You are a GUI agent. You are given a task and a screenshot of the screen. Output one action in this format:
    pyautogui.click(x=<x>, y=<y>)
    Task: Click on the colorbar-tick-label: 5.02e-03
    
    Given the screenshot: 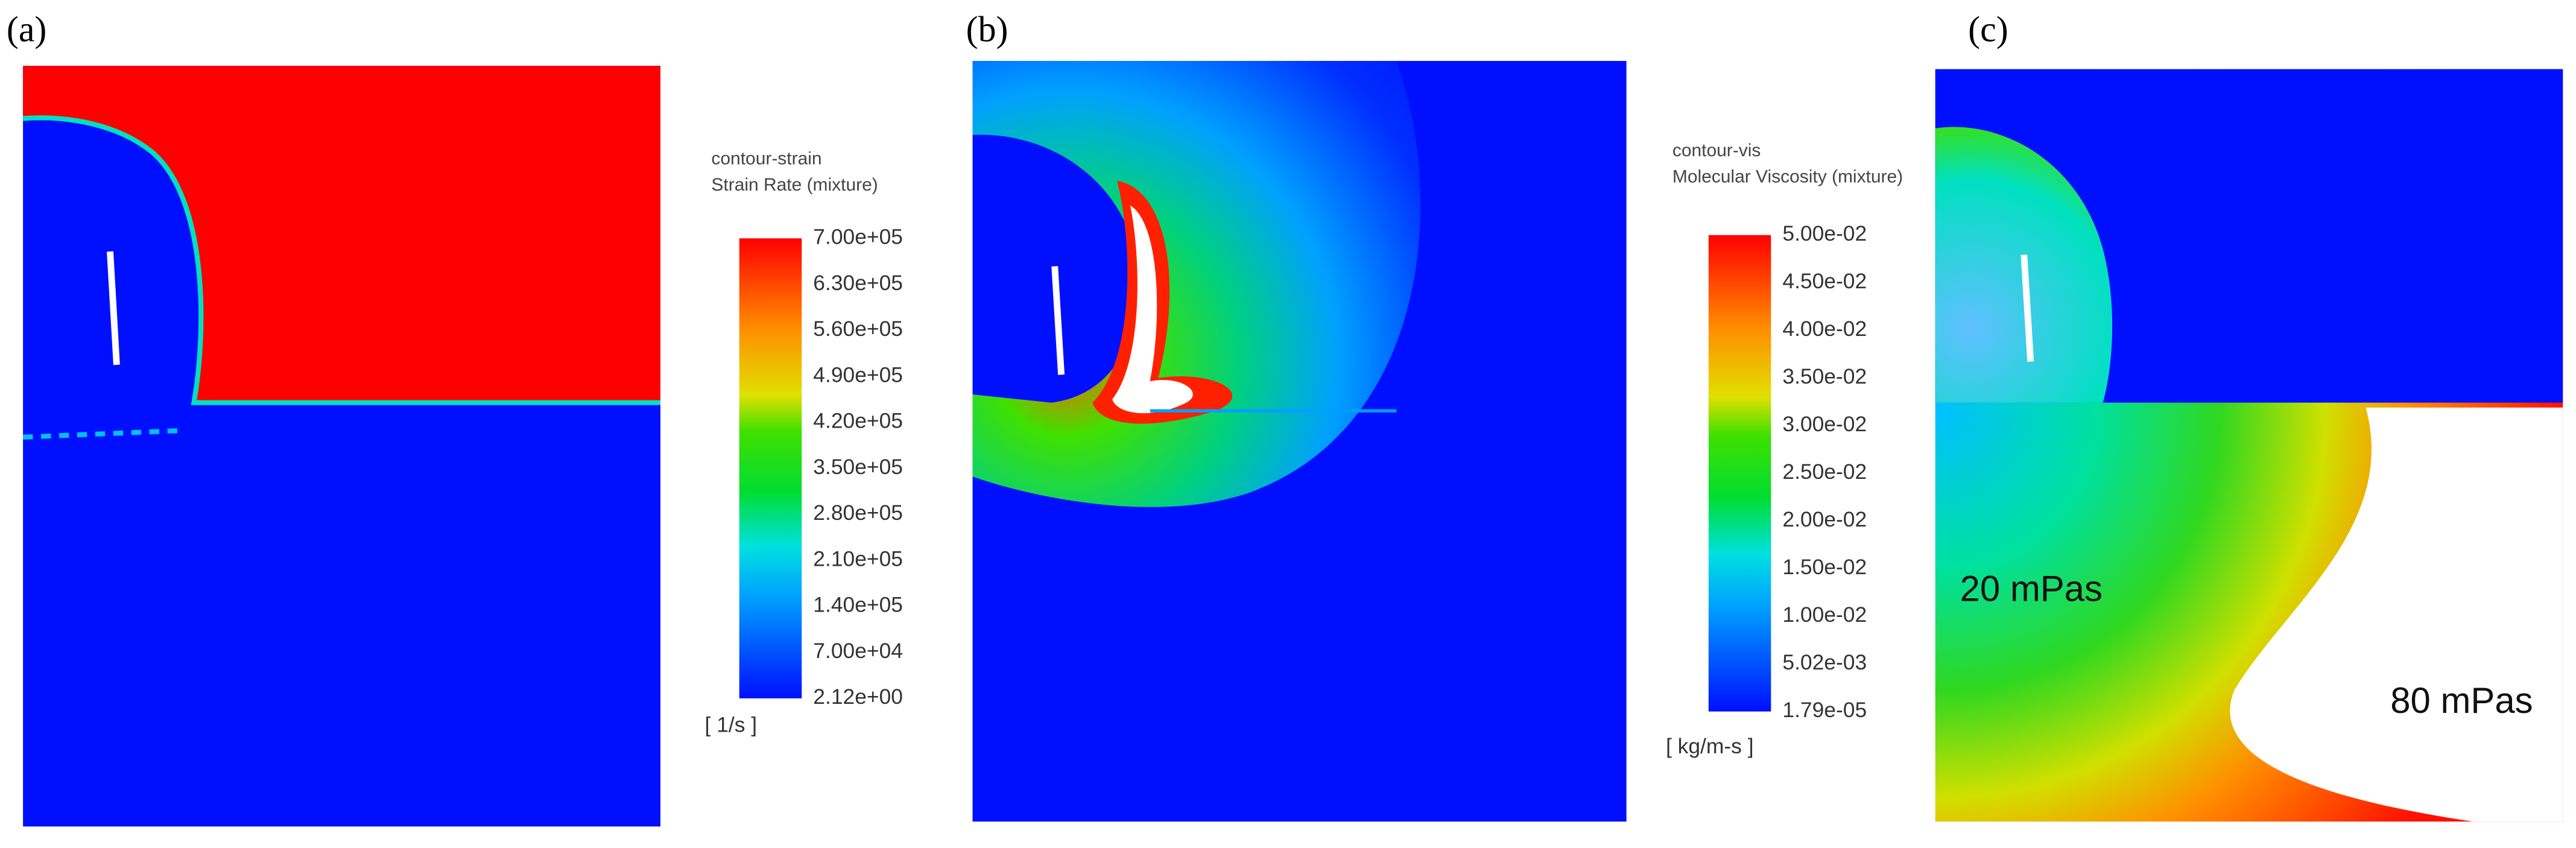 What is the action you would take?
    pyautogui.click(x=1824, y=662)
    